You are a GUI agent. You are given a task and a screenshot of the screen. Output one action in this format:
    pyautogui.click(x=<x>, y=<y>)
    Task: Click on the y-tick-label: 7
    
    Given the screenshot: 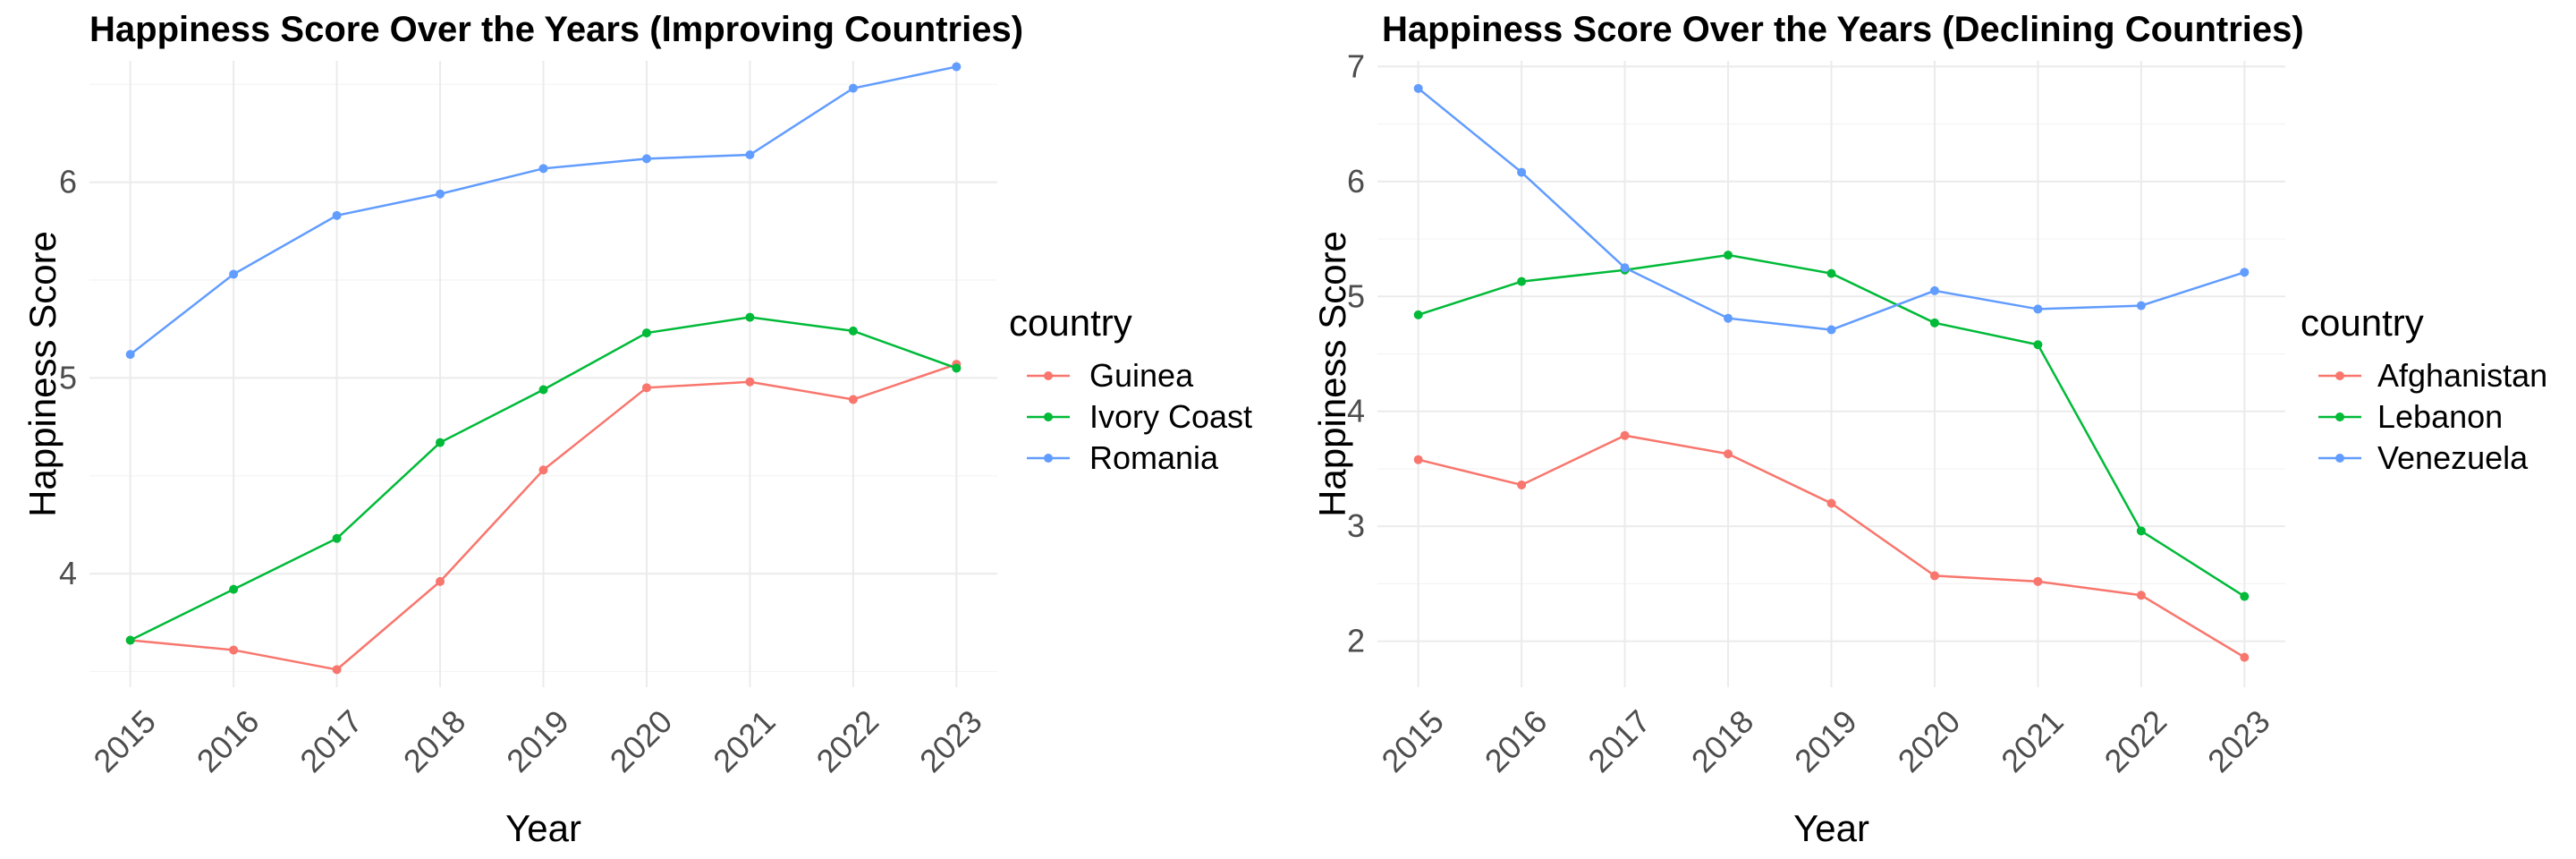 What is the action you would take?
    pyautogui.click(x=1356, y=65)
    